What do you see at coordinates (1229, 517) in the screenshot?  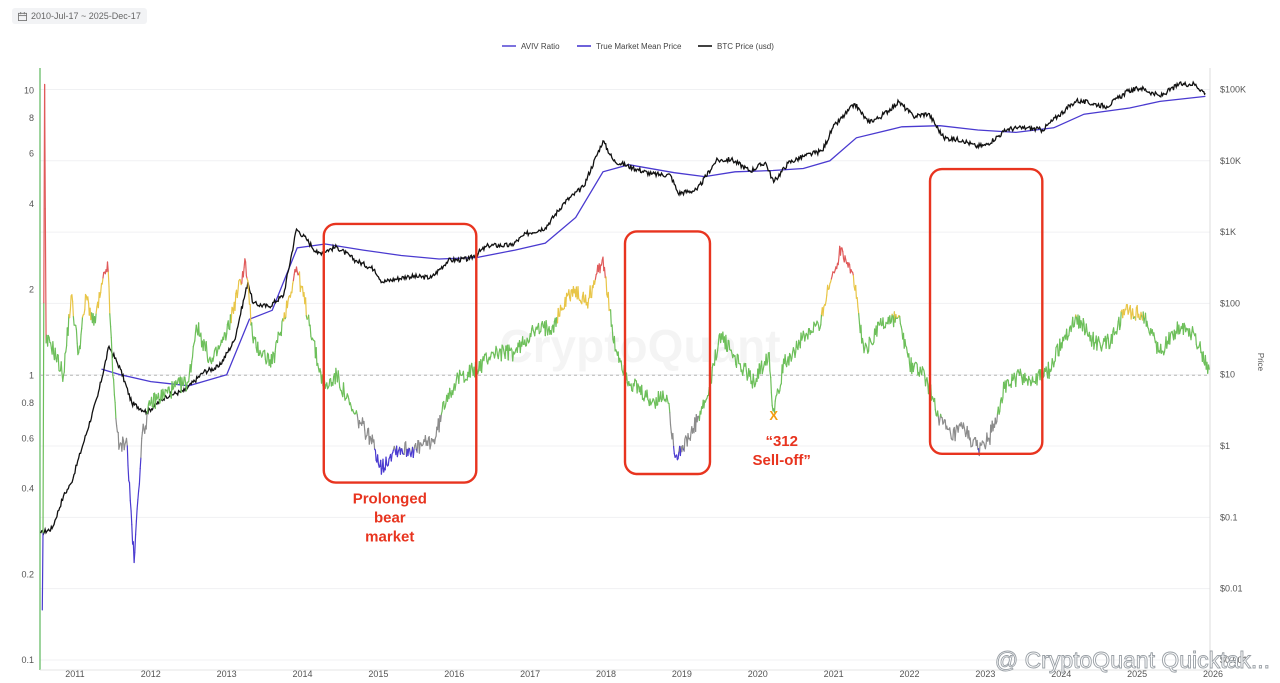 I see `right-tick-label: $0.1` at bounding box center [1229, 517].